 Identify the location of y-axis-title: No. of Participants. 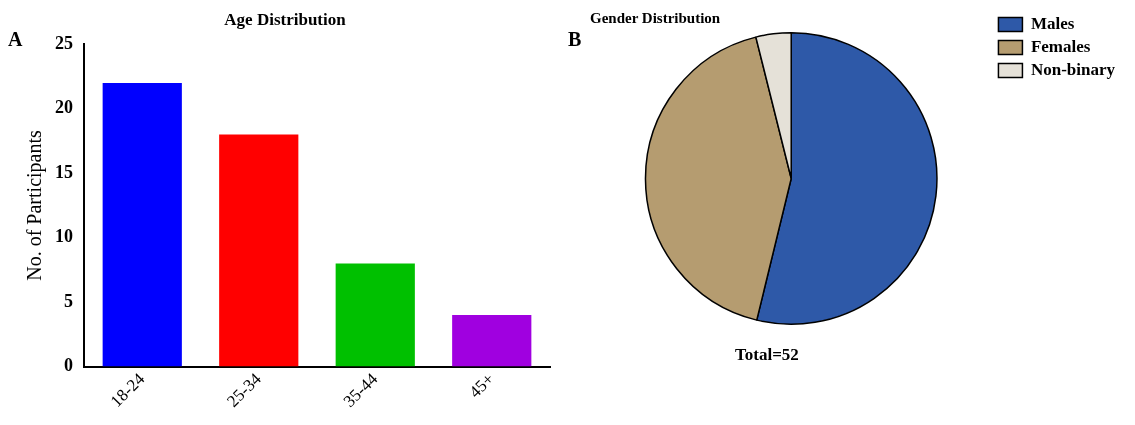
(35, 205).